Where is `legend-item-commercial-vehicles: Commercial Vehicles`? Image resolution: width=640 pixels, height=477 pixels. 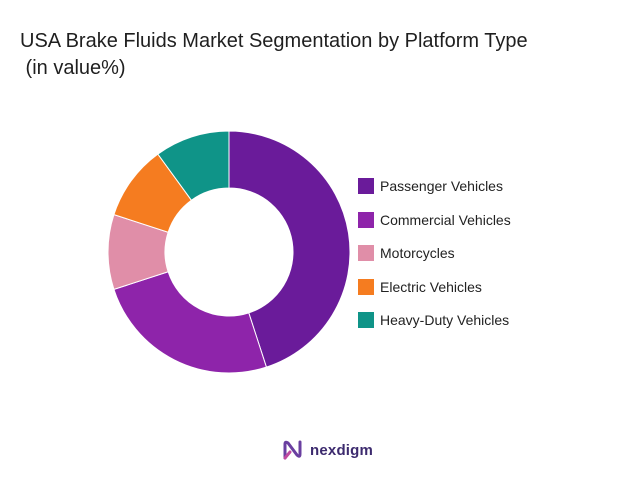 legend-item-commercial-vehicles: Commercial Vehicles is located at coordinates (488, 220).